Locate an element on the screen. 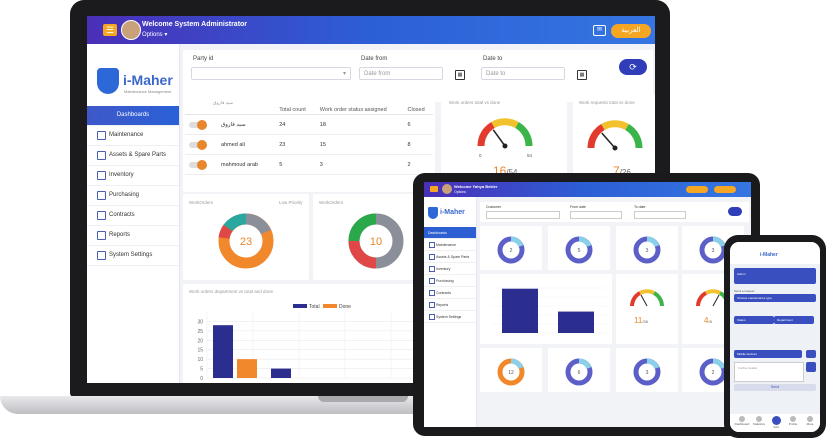 Image resolution: width=826 pixels, height=440 pixels. refresh-button is located at coordinates (735, 211).